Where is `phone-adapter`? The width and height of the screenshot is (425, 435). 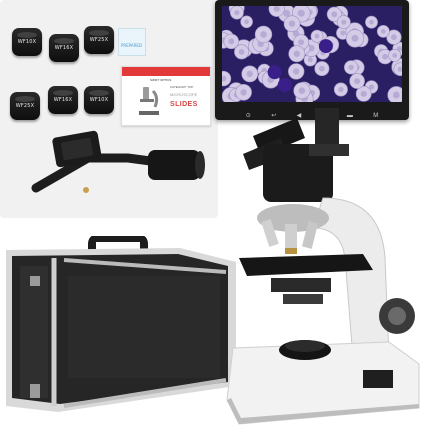 phone-adapter is located at coordinates (118, 163).